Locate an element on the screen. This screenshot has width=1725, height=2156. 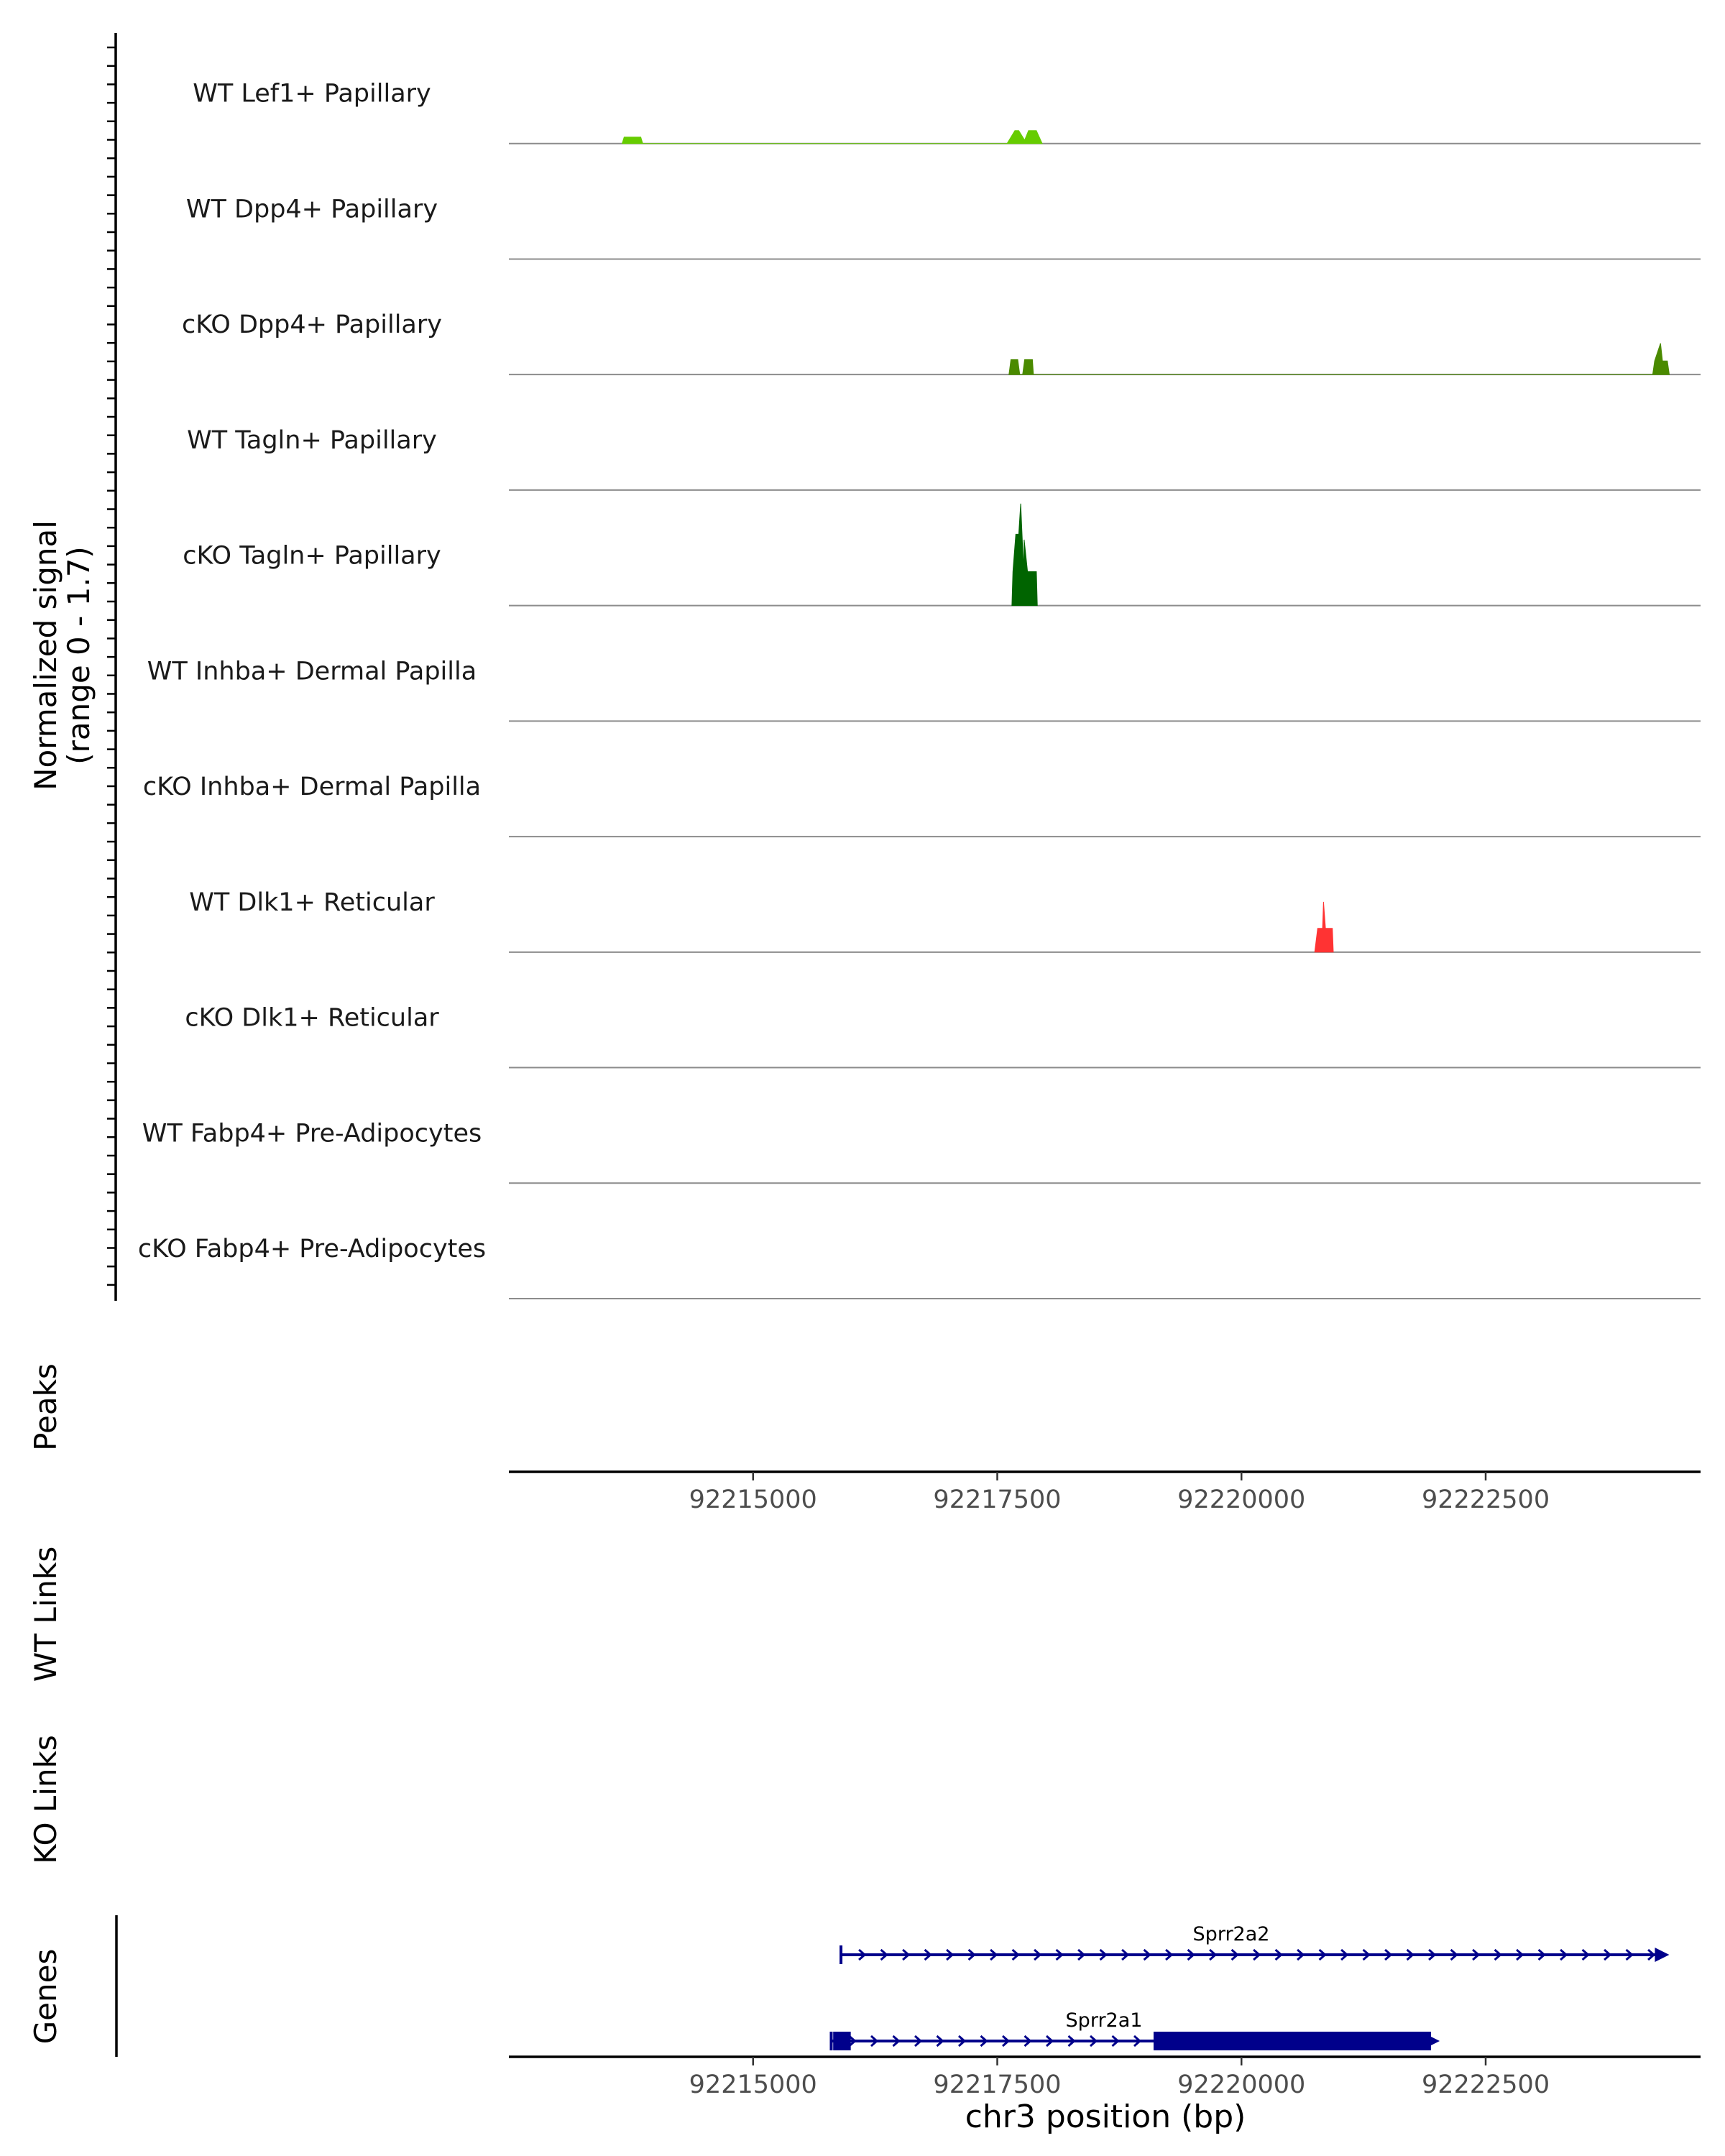
track-label: WT Inhba+ Dermal Papilla is located at coordinates (312, 671).